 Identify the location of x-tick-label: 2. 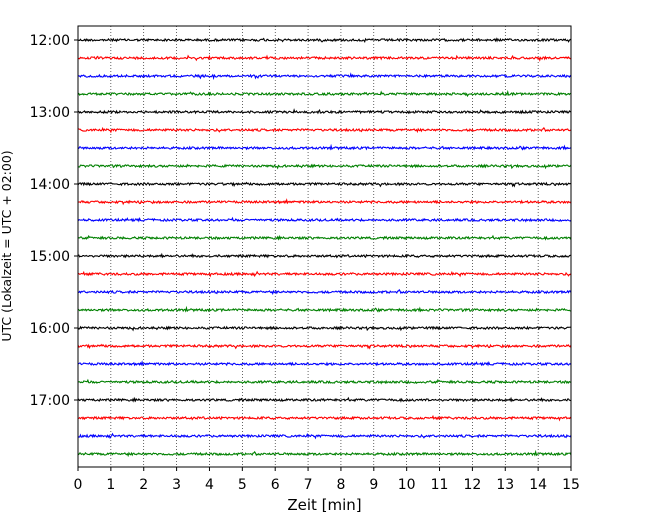
(143, 485).